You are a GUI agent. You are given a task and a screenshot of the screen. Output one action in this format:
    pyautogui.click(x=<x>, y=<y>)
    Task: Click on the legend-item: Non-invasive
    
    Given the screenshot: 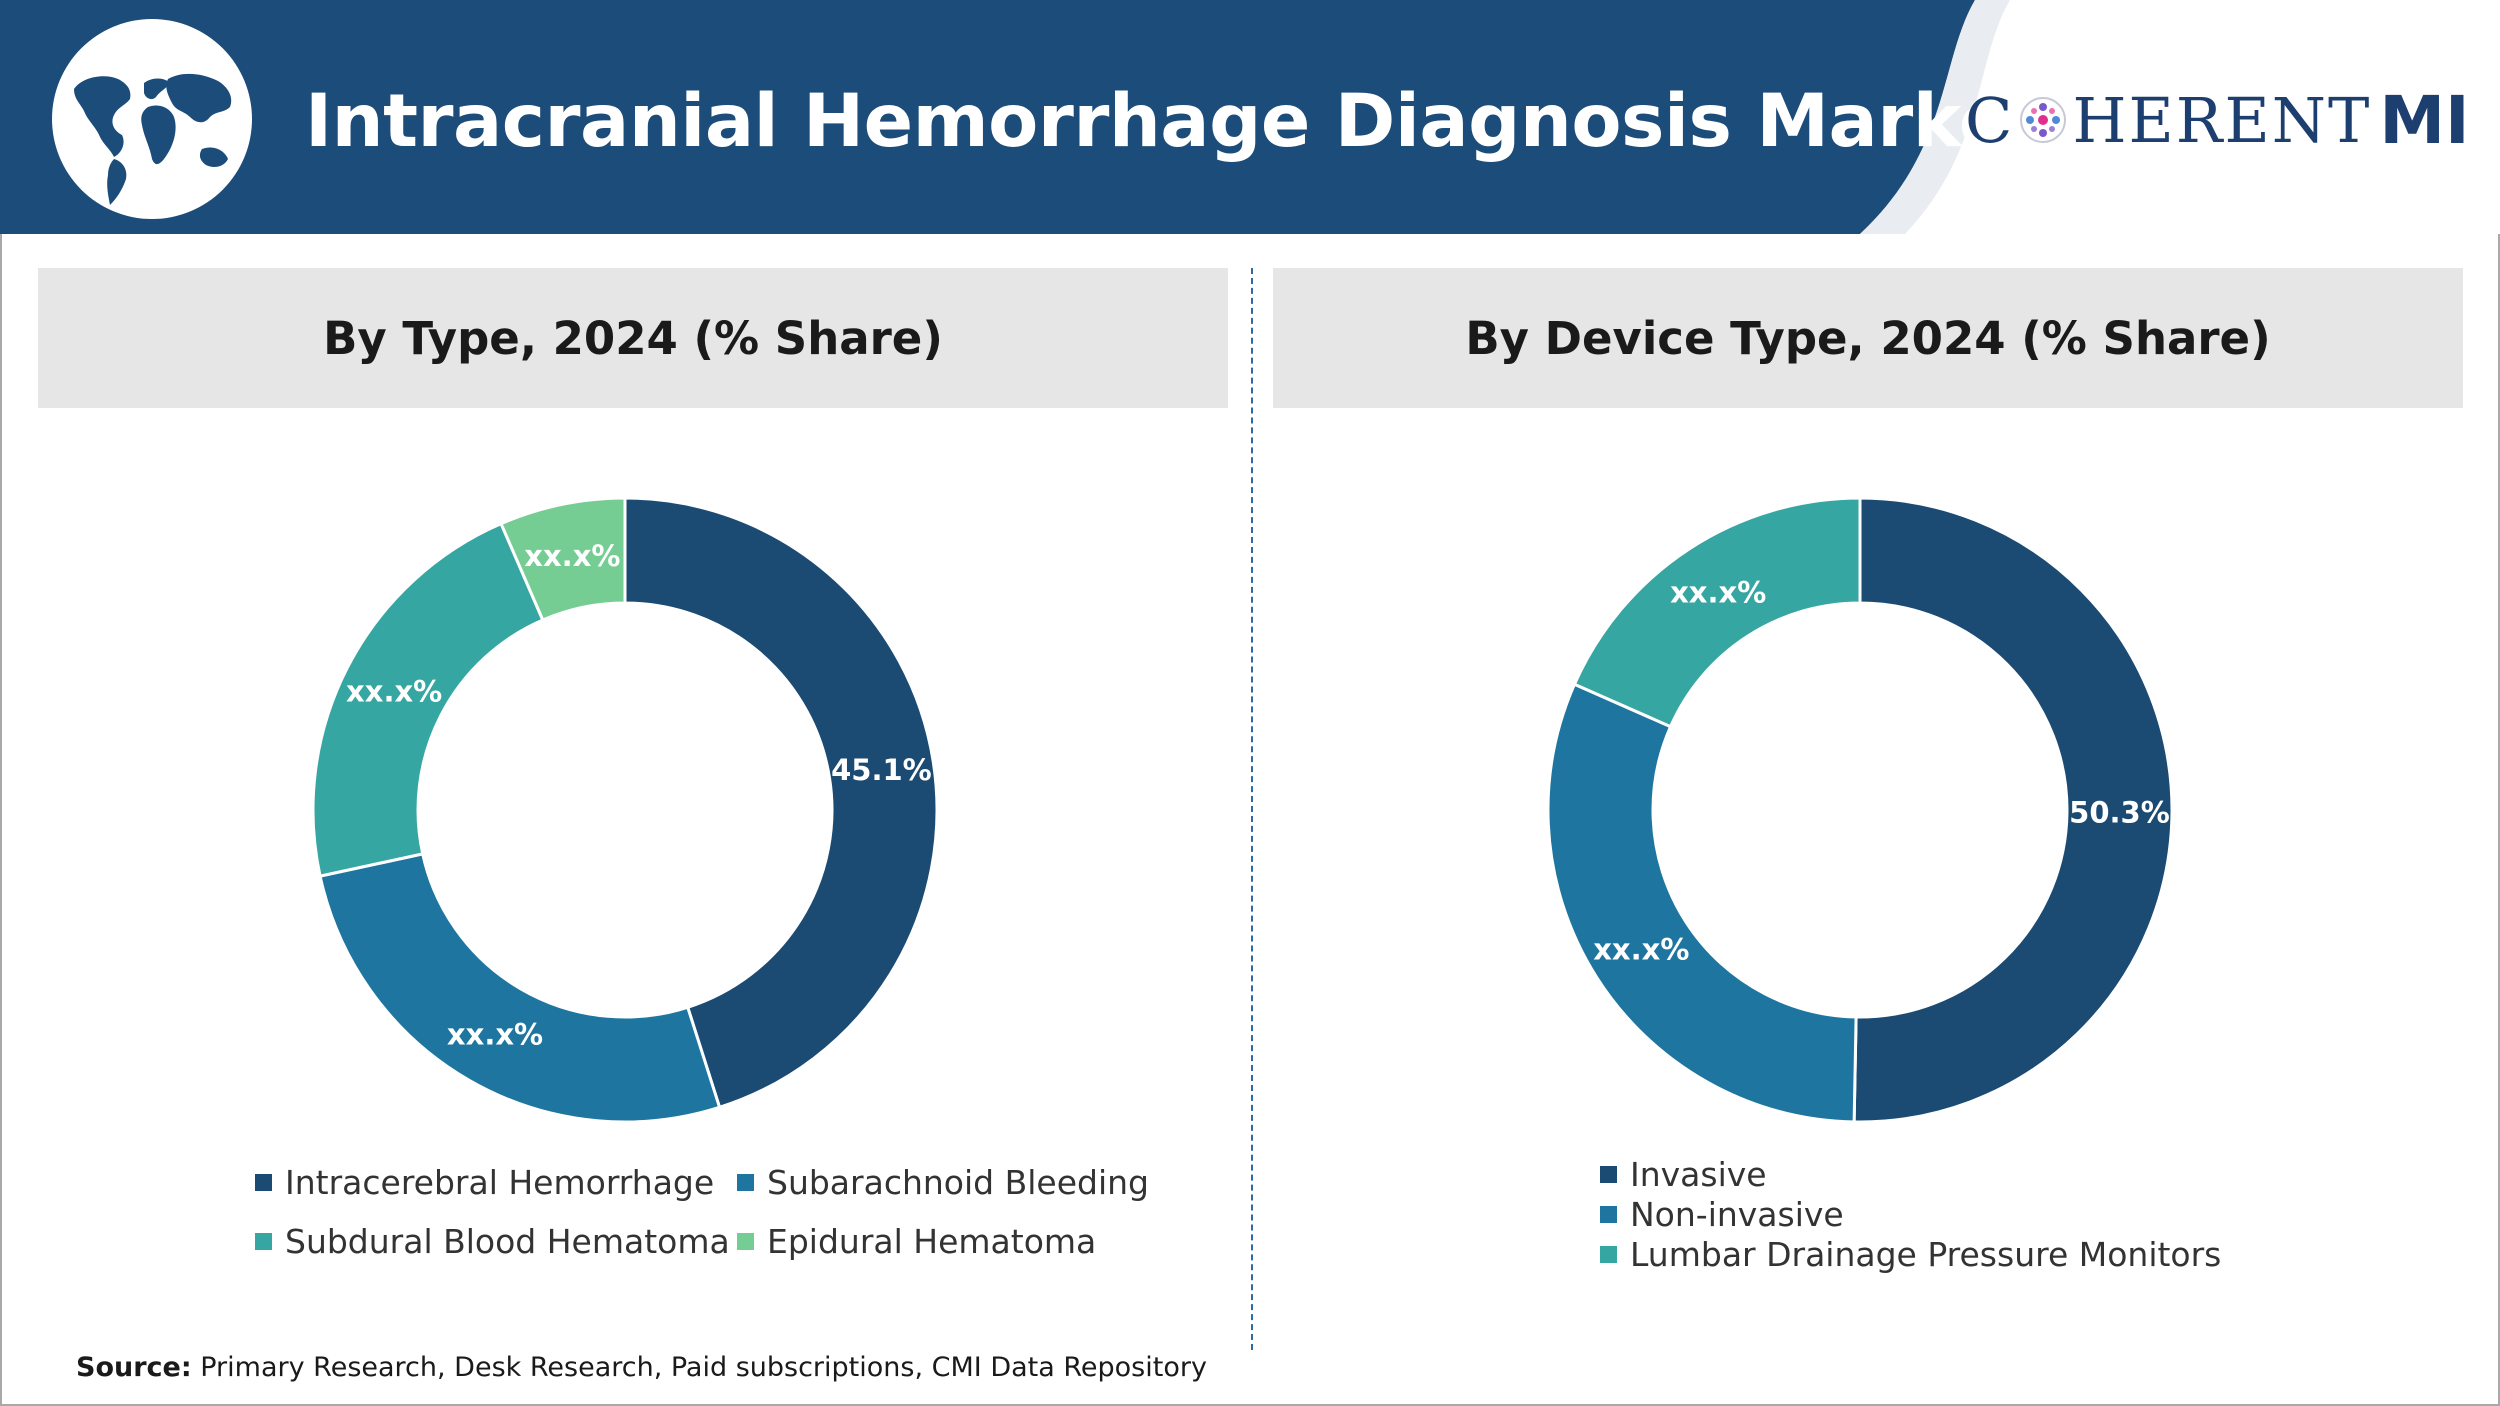 What is the action you would take?
    pyautogui.click(x=1722, y=1214)
    